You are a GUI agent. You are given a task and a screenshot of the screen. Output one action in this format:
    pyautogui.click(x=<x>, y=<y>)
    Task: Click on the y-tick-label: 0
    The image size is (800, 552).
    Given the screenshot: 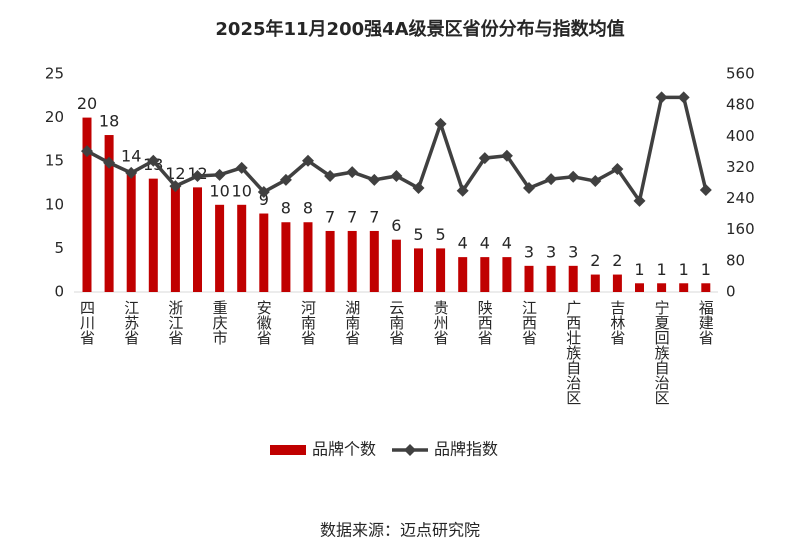 What is the action you would take?
    pyautogui.click(x=59, y=292)
    